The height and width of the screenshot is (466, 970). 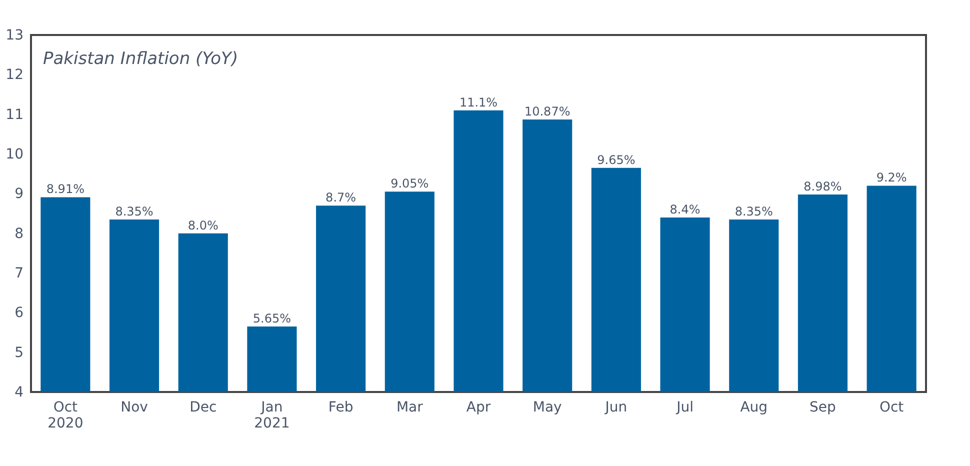 I want to click on data-label: 8.91%, so click(x=65, y=189).